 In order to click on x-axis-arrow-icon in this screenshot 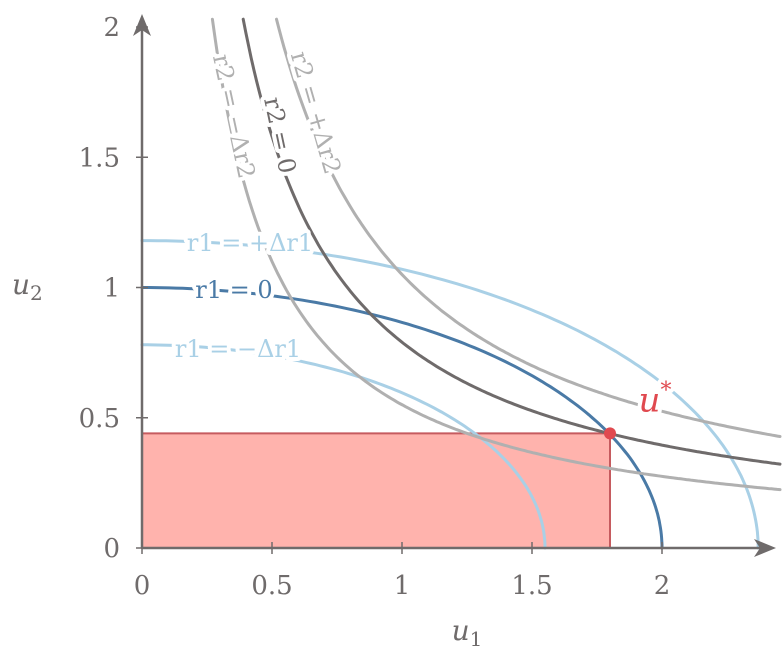, I will do `click(765, 548)`.